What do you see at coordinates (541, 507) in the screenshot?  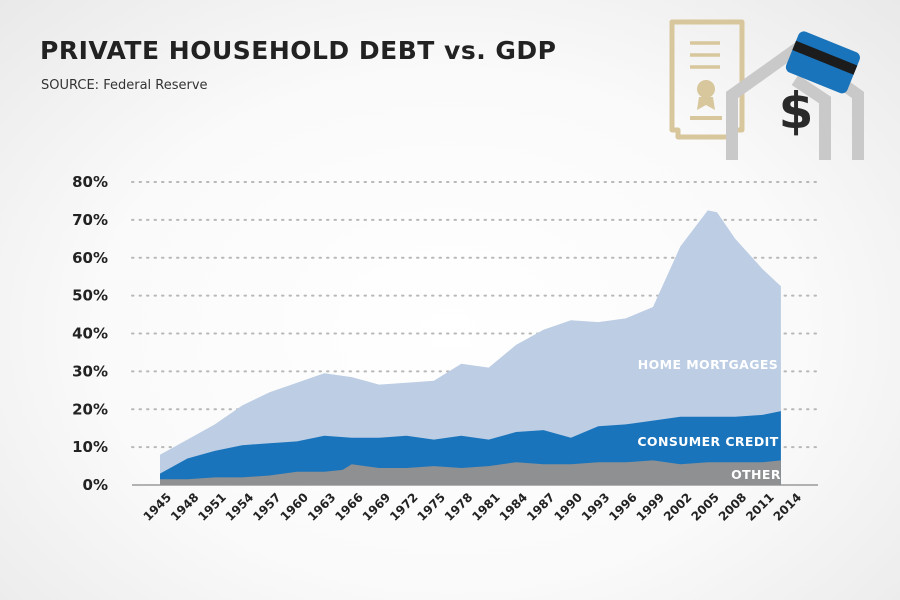 I see `x-tick-label: 1987` at bounding box center [541, 507].